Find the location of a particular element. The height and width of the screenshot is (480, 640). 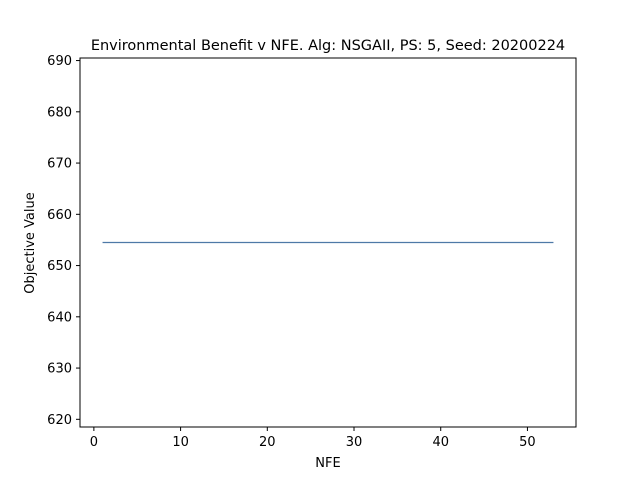

x-tick-label-50: 50 is located at coordinates (527, 442).